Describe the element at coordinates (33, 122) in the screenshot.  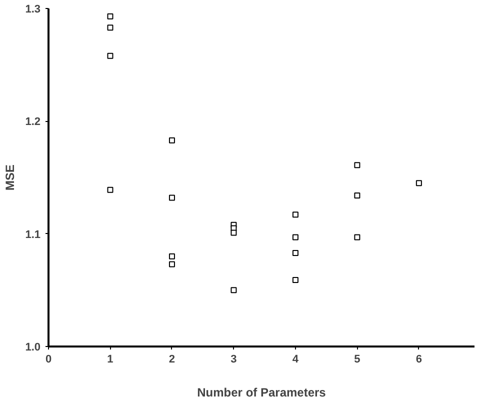
I see `y-tick-label: 1.2` at that location.